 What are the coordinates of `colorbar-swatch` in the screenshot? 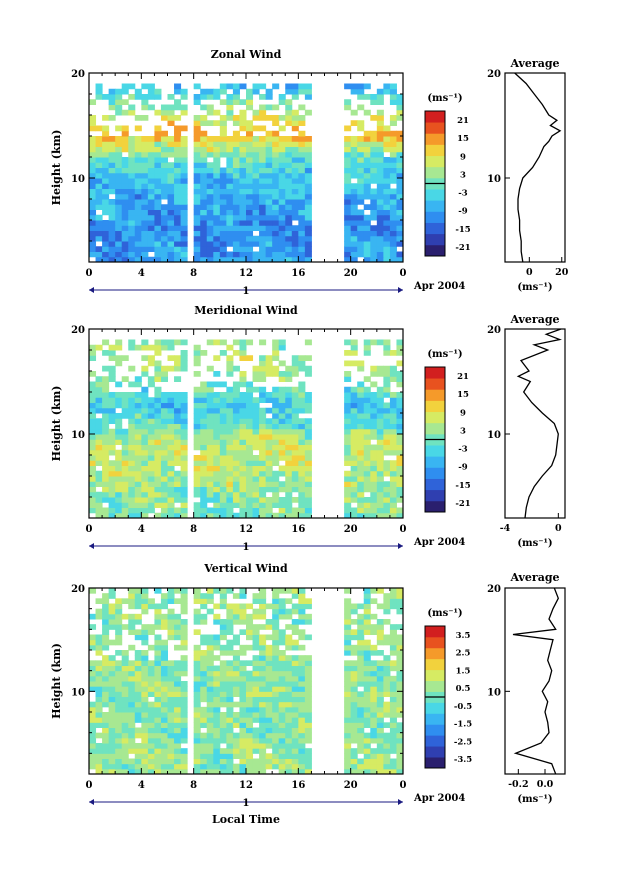 It's located at (435, 373).